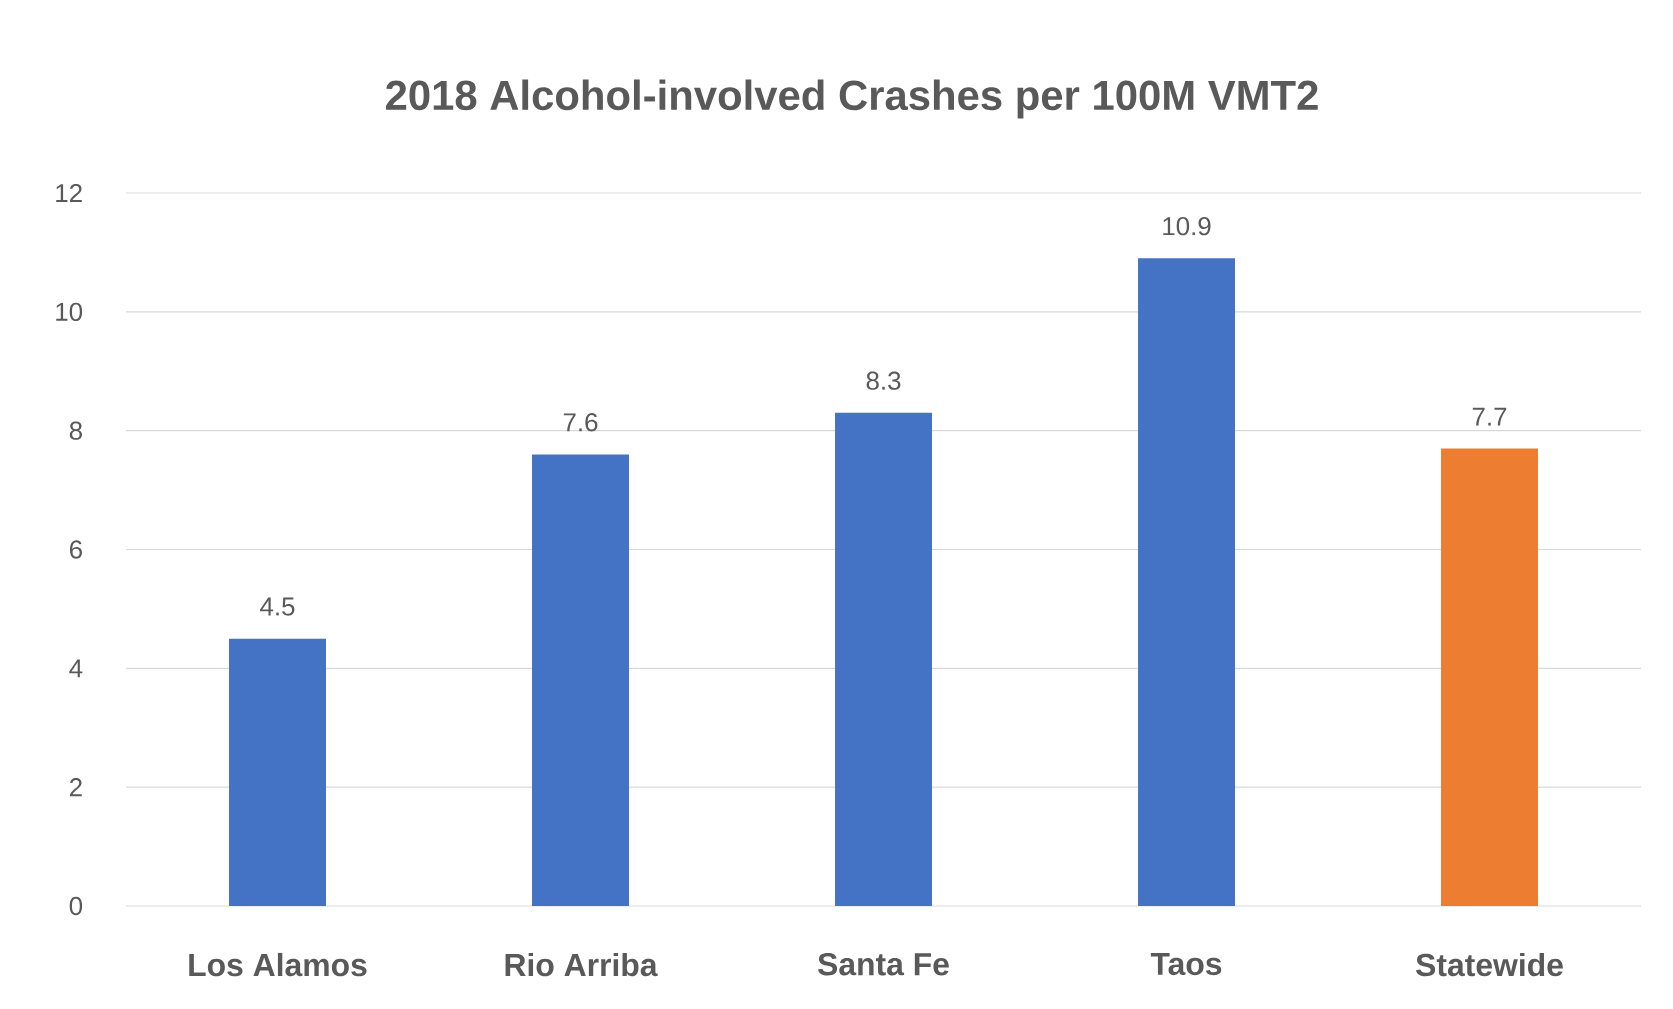 The width and height of the screenshot is (1673, 1009). What do you see at coordinates (581, 964) in the screenshot?
I see `x-tick-label: Rio Arriba` at bounding box center [581, 964].